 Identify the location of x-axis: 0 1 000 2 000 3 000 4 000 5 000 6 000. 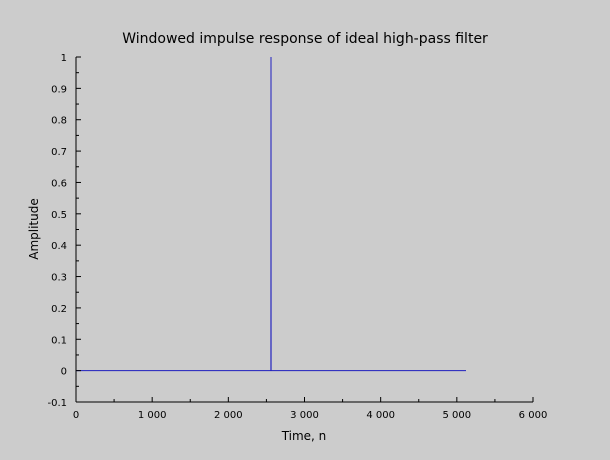
(310, 409).